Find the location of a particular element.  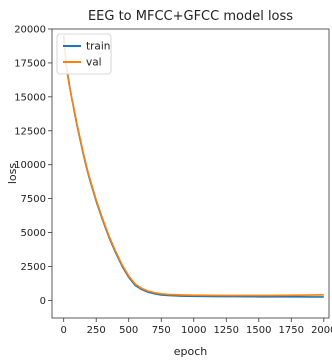

y-tick-label: 5000 is located at coordinates (33, 233).